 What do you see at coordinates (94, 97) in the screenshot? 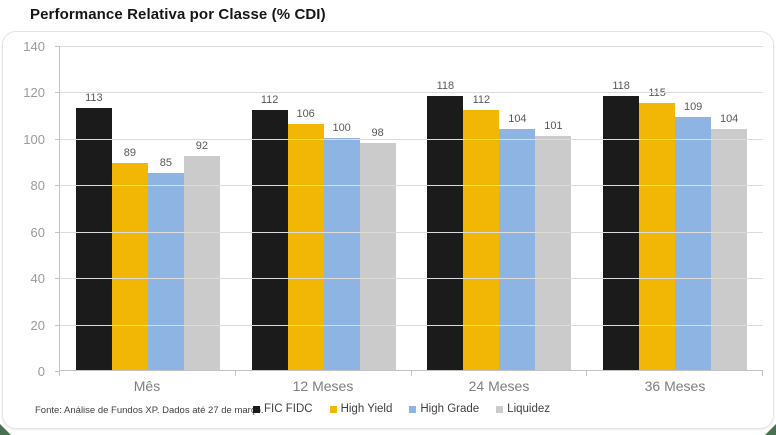
I see `bar-value-label: 113` at bounding box center [94, 97].